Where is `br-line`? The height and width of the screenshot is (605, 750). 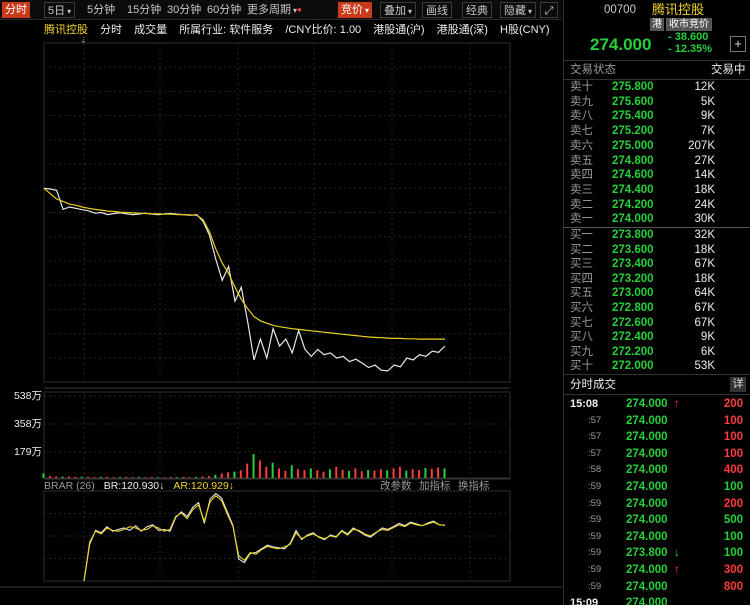 br-line is located at coordinates (264, 537).